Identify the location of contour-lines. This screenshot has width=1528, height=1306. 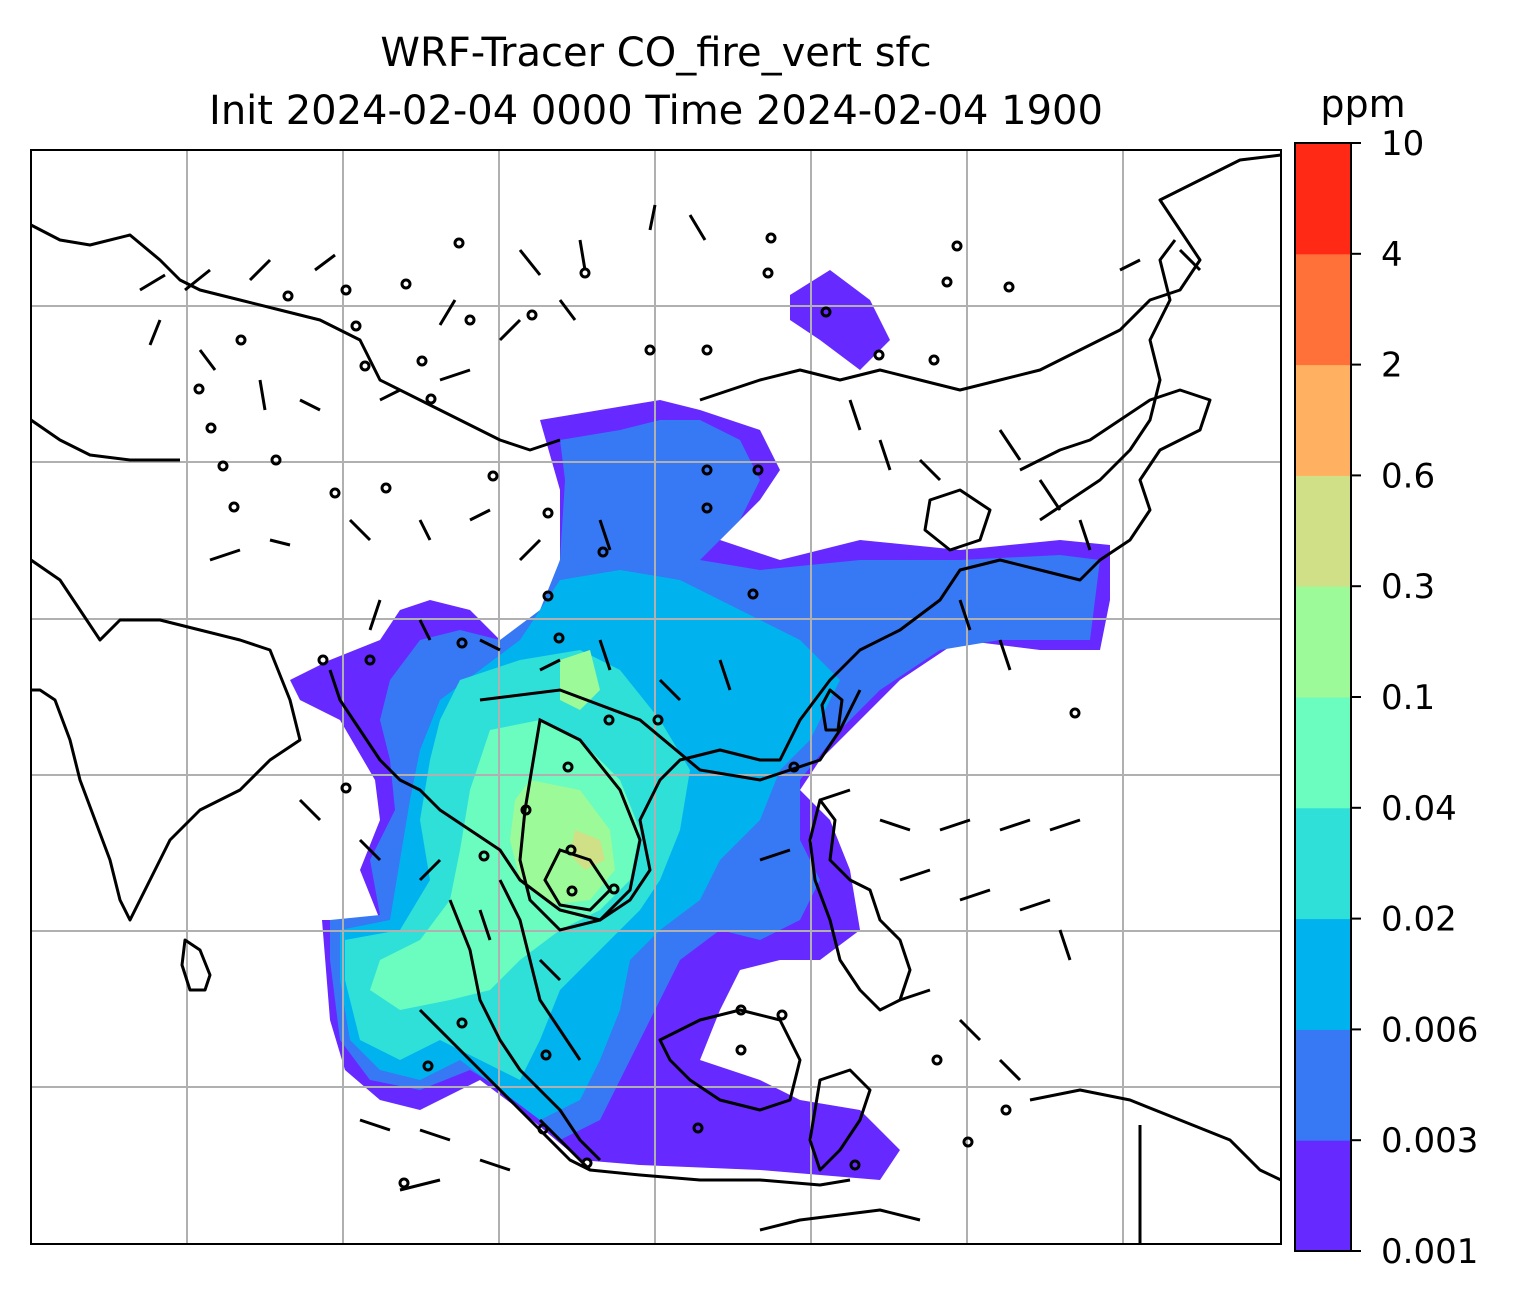
(670, 810).